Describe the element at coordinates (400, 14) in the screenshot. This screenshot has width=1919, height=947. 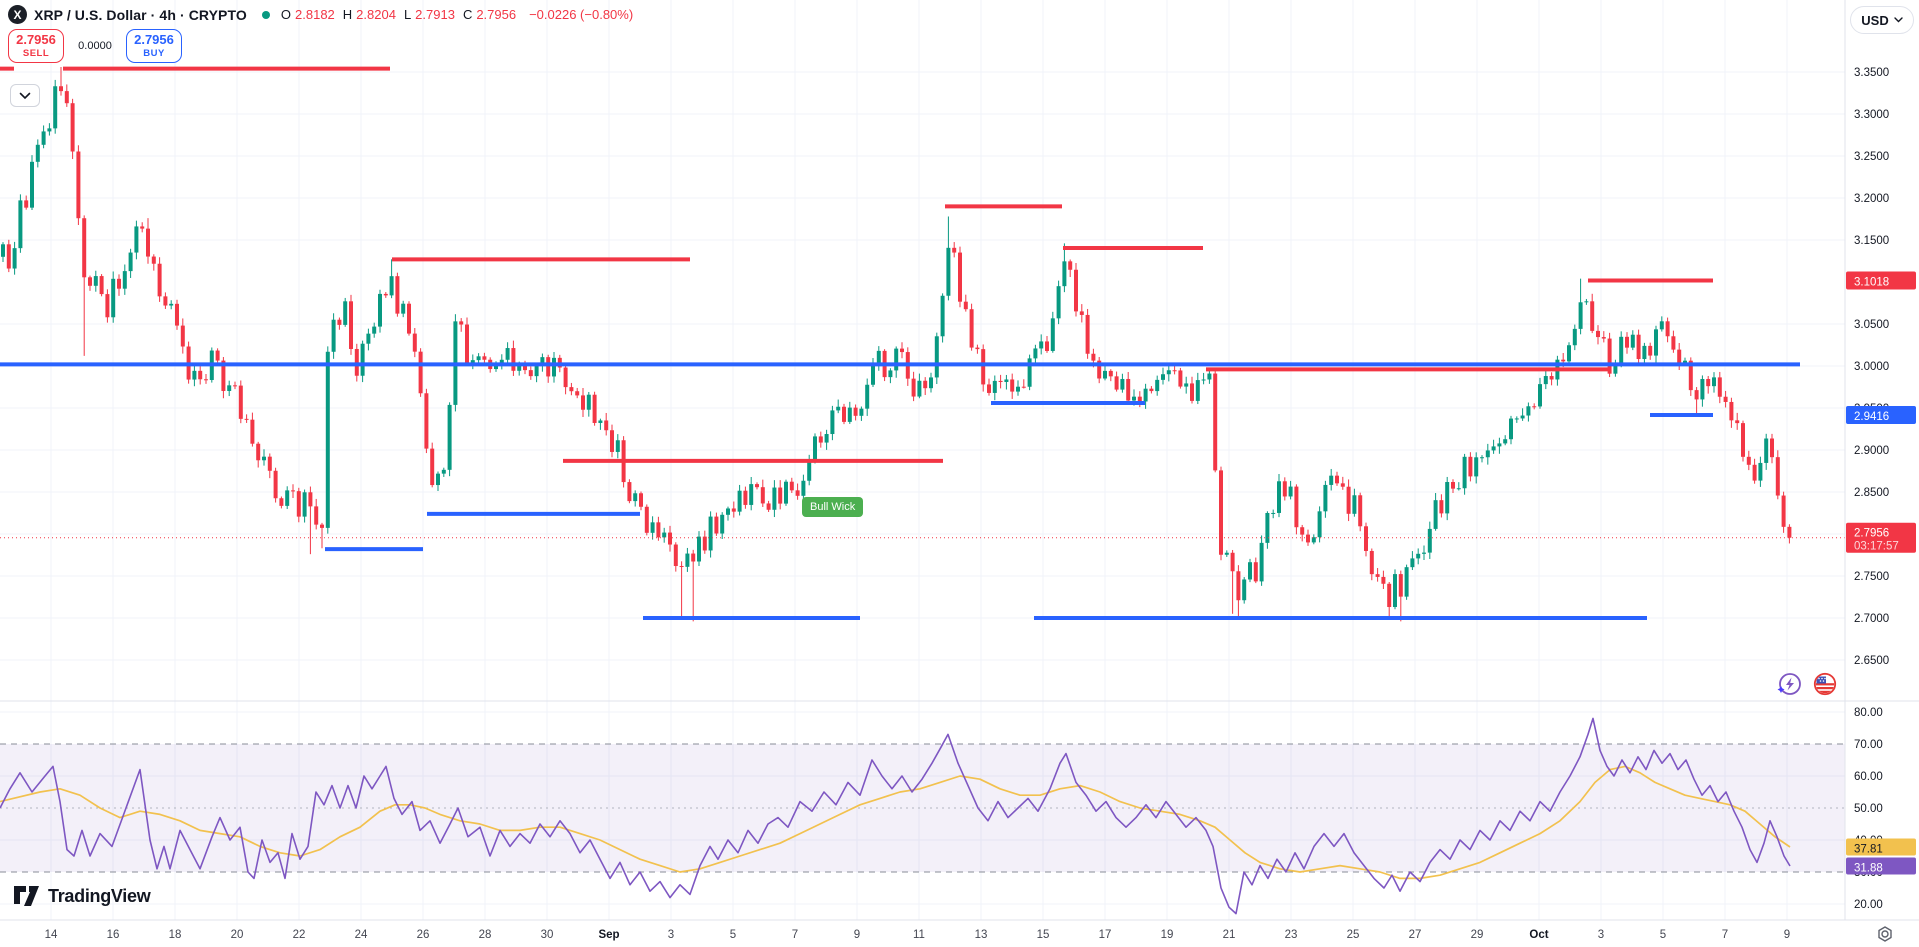
I see `ohlc-values: O 2.8182 H 2.8204 L 2.7913 C 2.7956` at that location.